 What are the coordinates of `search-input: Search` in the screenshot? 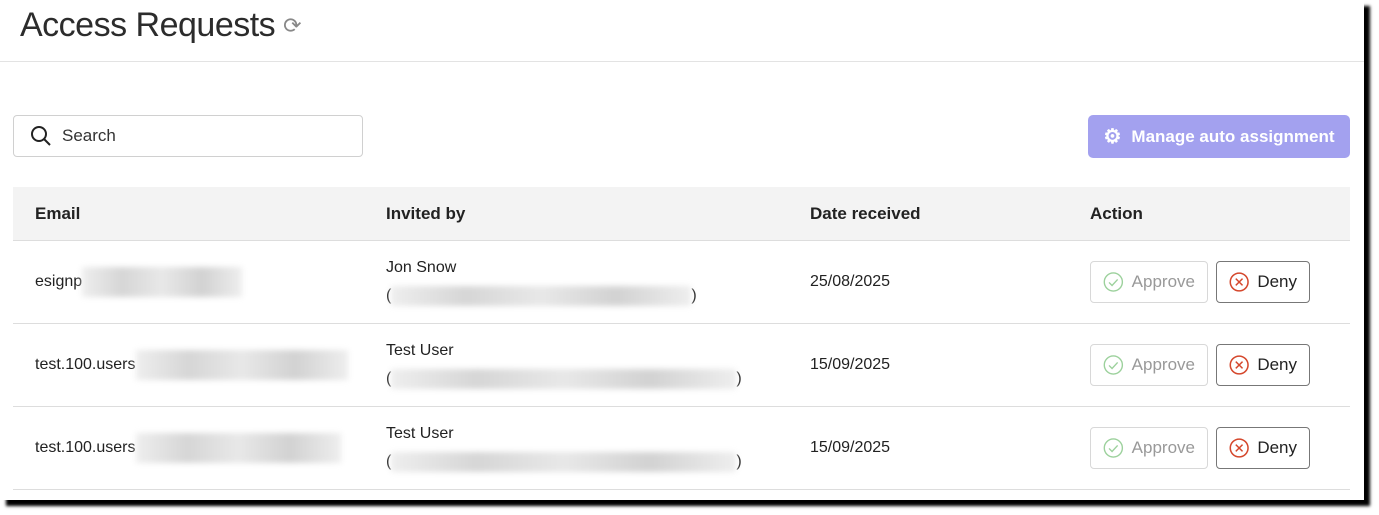 It's located at (188, 136).